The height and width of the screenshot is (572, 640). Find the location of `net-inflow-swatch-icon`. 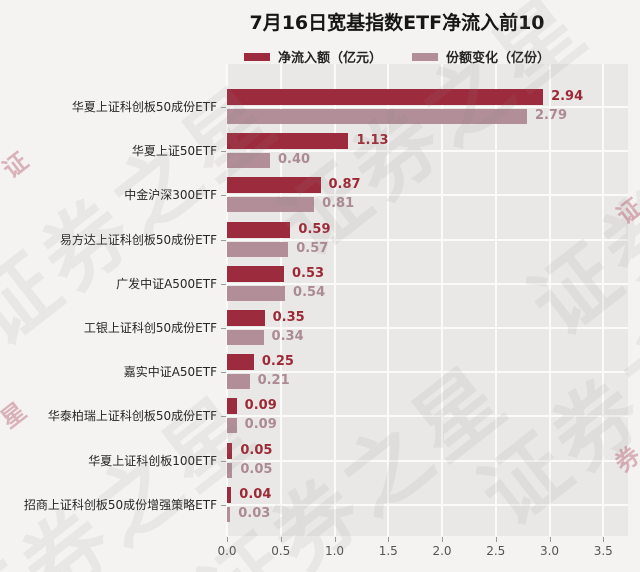

net-inflow-swatch-icon is located at coordinates (256, 56).